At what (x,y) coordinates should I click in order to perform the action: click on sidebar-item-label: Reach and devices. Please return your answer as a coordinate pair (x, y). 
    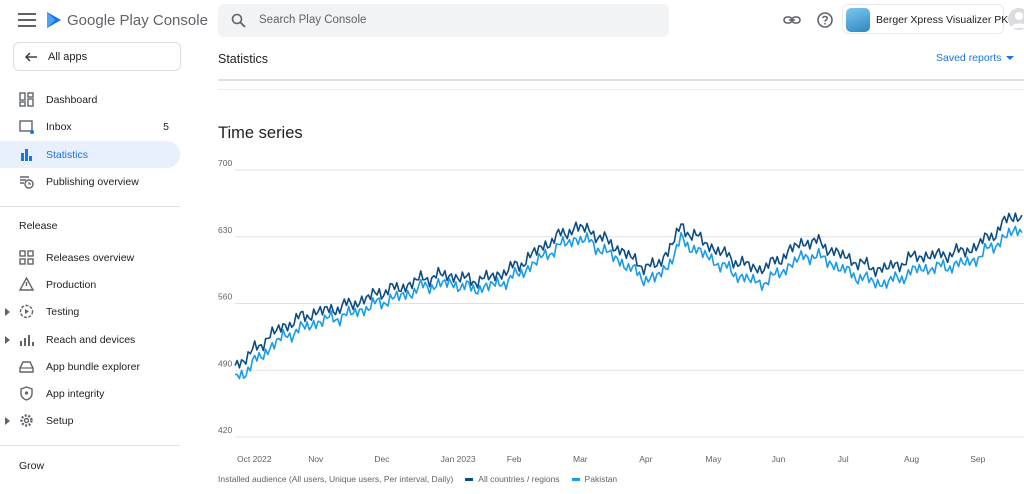
    Looking at the image, I should click on (91, 340).